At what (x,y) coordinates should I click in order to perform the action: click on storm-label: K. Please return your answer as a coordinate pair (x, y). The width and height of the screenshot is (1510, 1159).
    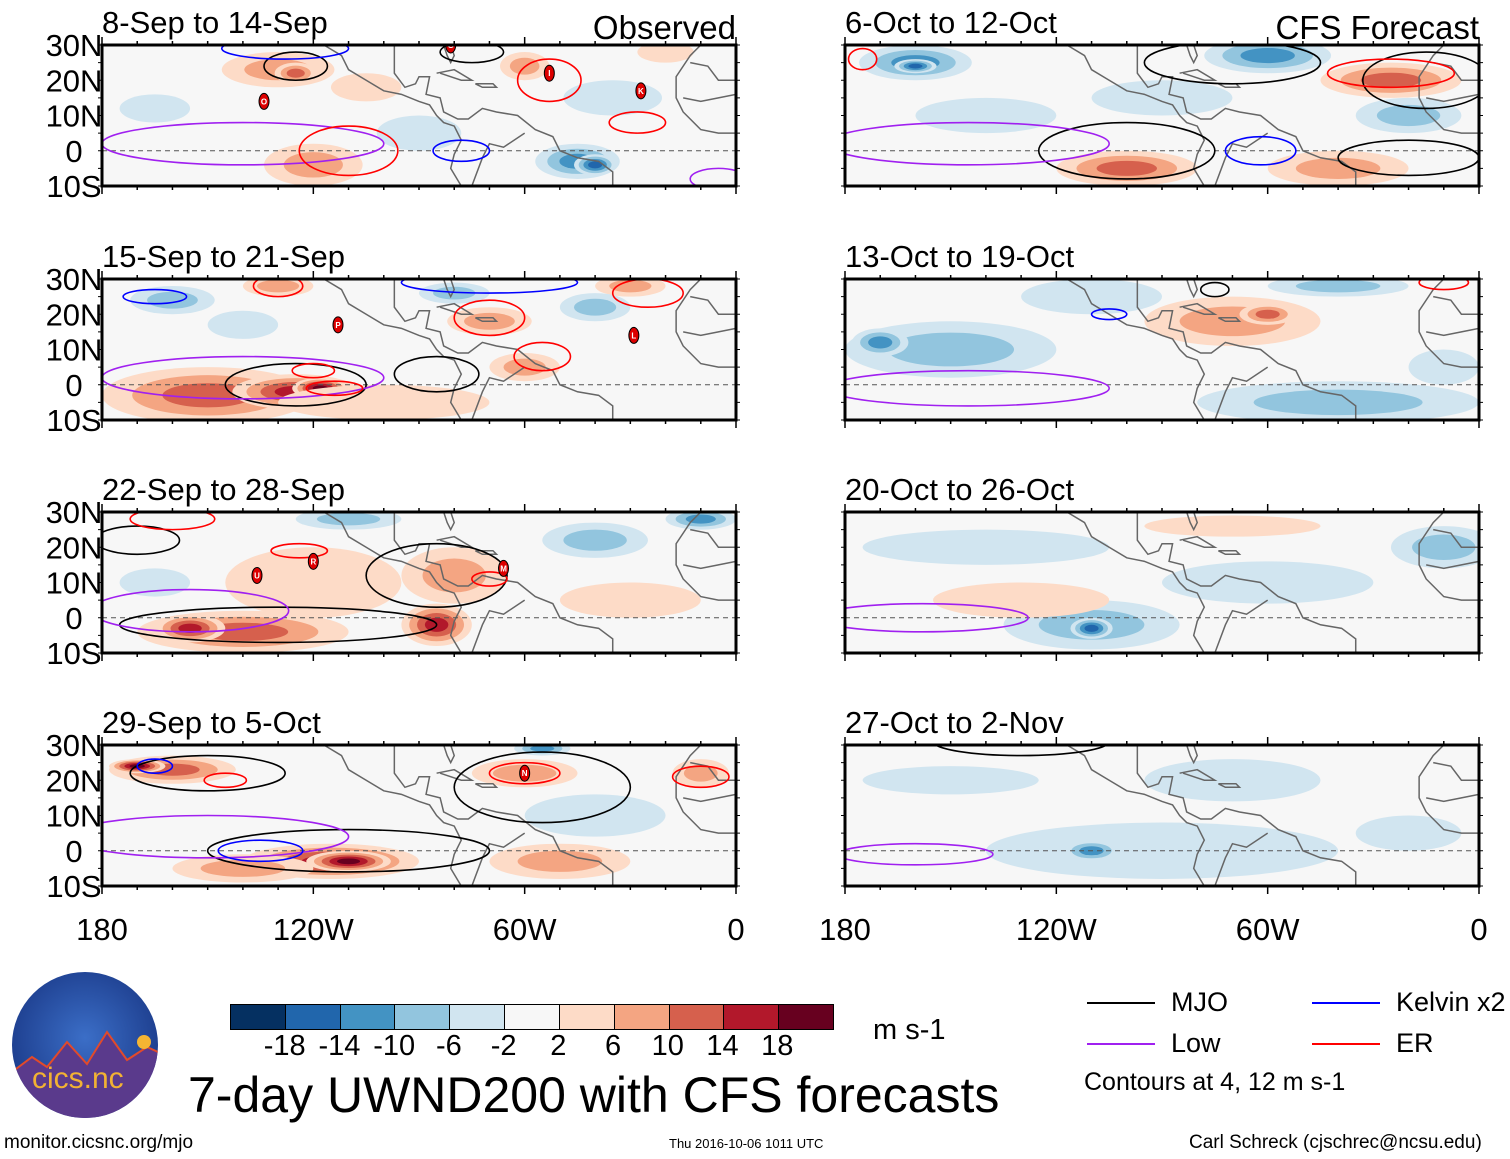
    Looking at the image, I should click on (641, 91).